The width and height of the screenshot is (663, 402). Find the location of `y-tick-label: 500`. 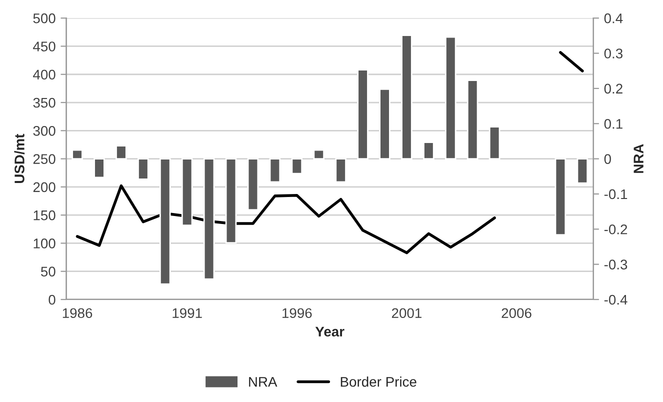

y-tick-label: 500 is located at coordinates (44, 18).